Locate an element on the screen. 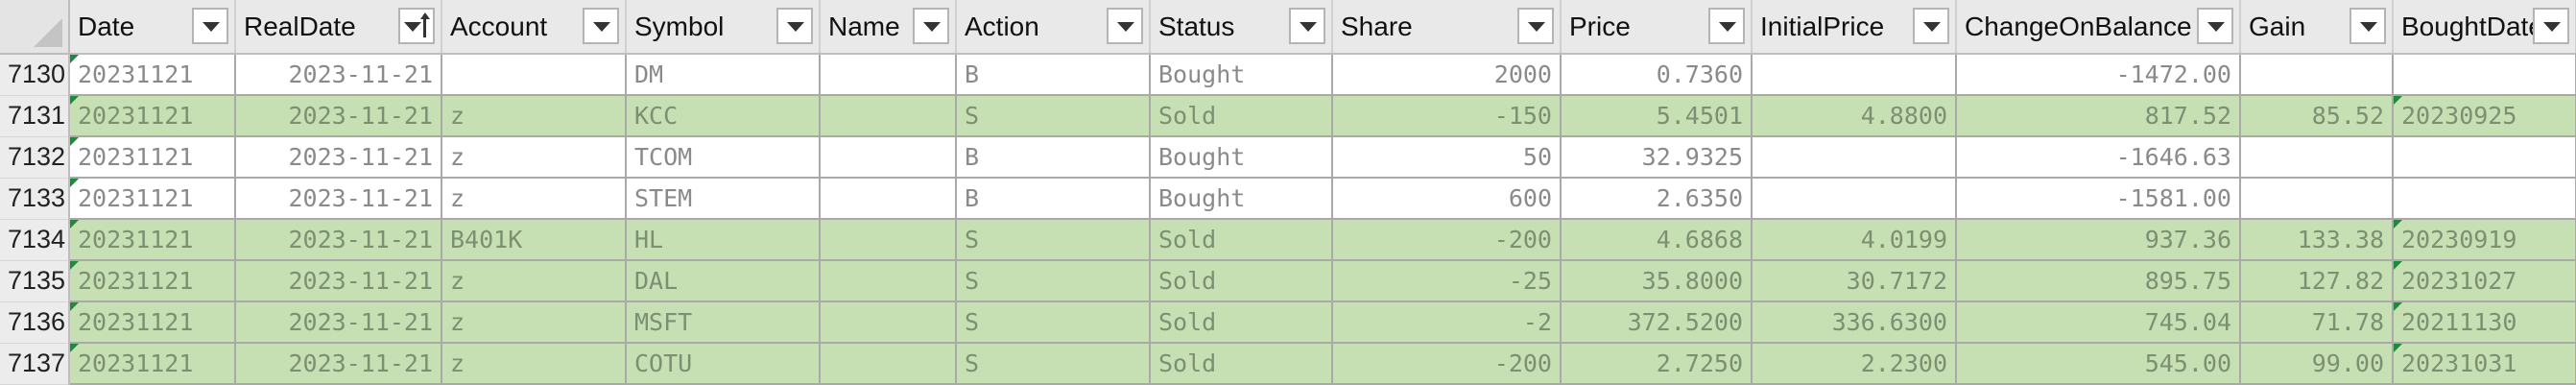 This screenshot has width=2576, height=385. cell-share: -25 is located at coordinates (1447, 281).